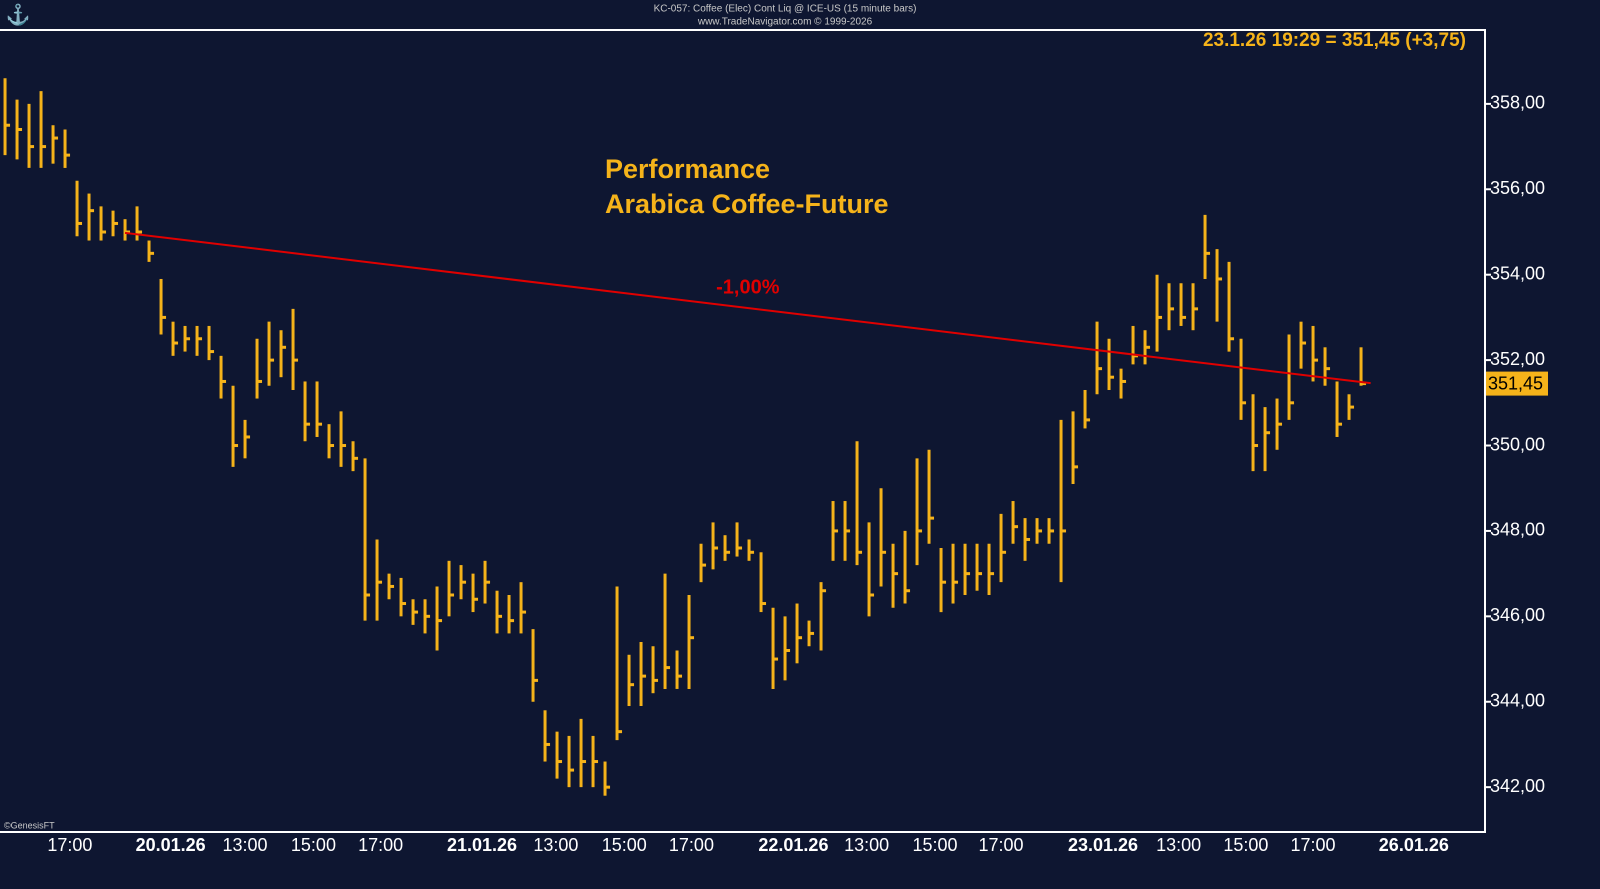  Describe the element at coordinates (171, 845) in the screenshot. I see `x-tick-label: 20.01.26` at that location.